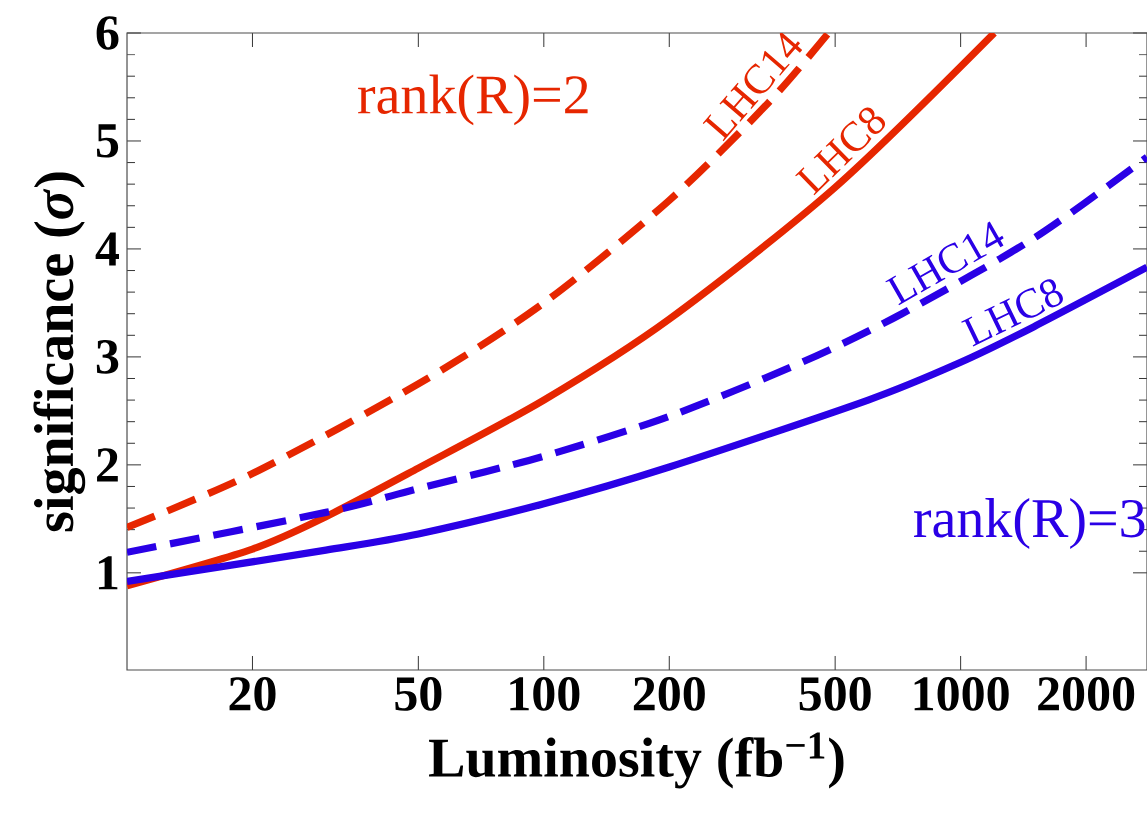 This screenshot has width=1147, height=821. I want to click on y-tick-label: 6, so click(107, 33).